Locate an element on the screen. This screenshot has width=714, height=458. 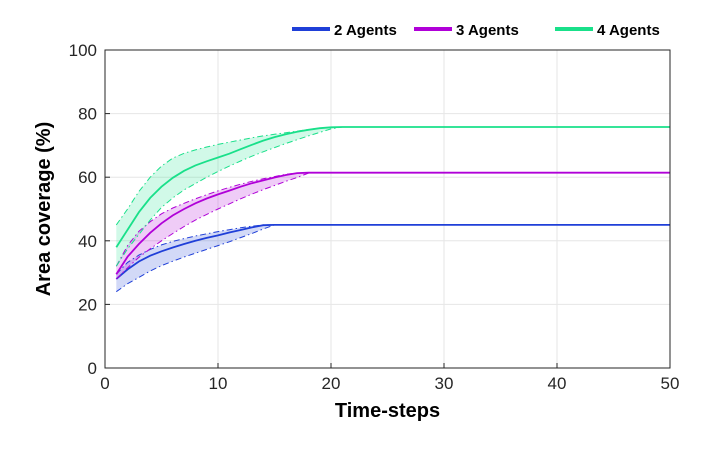
y-axis-title: Area coverage (%) is located at coordinates (44, 209).